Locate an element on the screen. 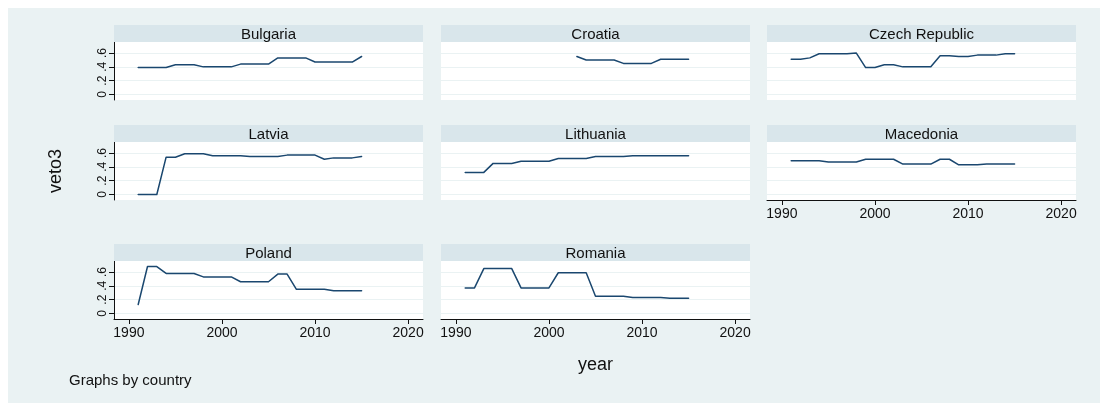 The image size is (1108, 407). chart-title: Latvia is located at coordinates (268, 133).